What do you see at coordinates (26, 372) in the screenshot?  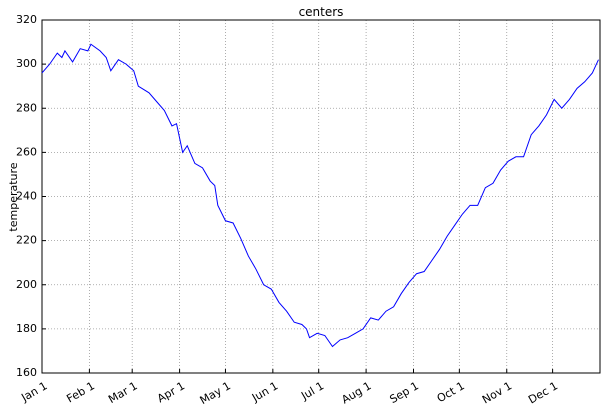 I see `y-tick-label: 160` at bounding box center [26, 372].